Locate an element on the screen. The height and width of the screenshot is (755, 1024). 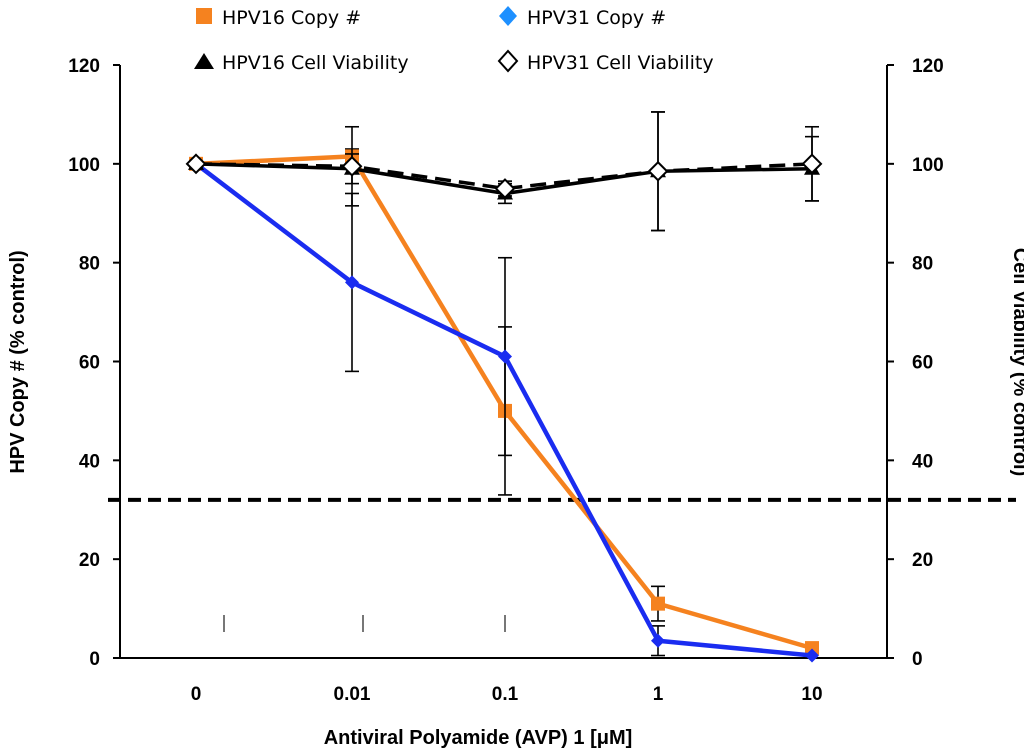
series-hpv16-viability is located at coordinates (504, 171).